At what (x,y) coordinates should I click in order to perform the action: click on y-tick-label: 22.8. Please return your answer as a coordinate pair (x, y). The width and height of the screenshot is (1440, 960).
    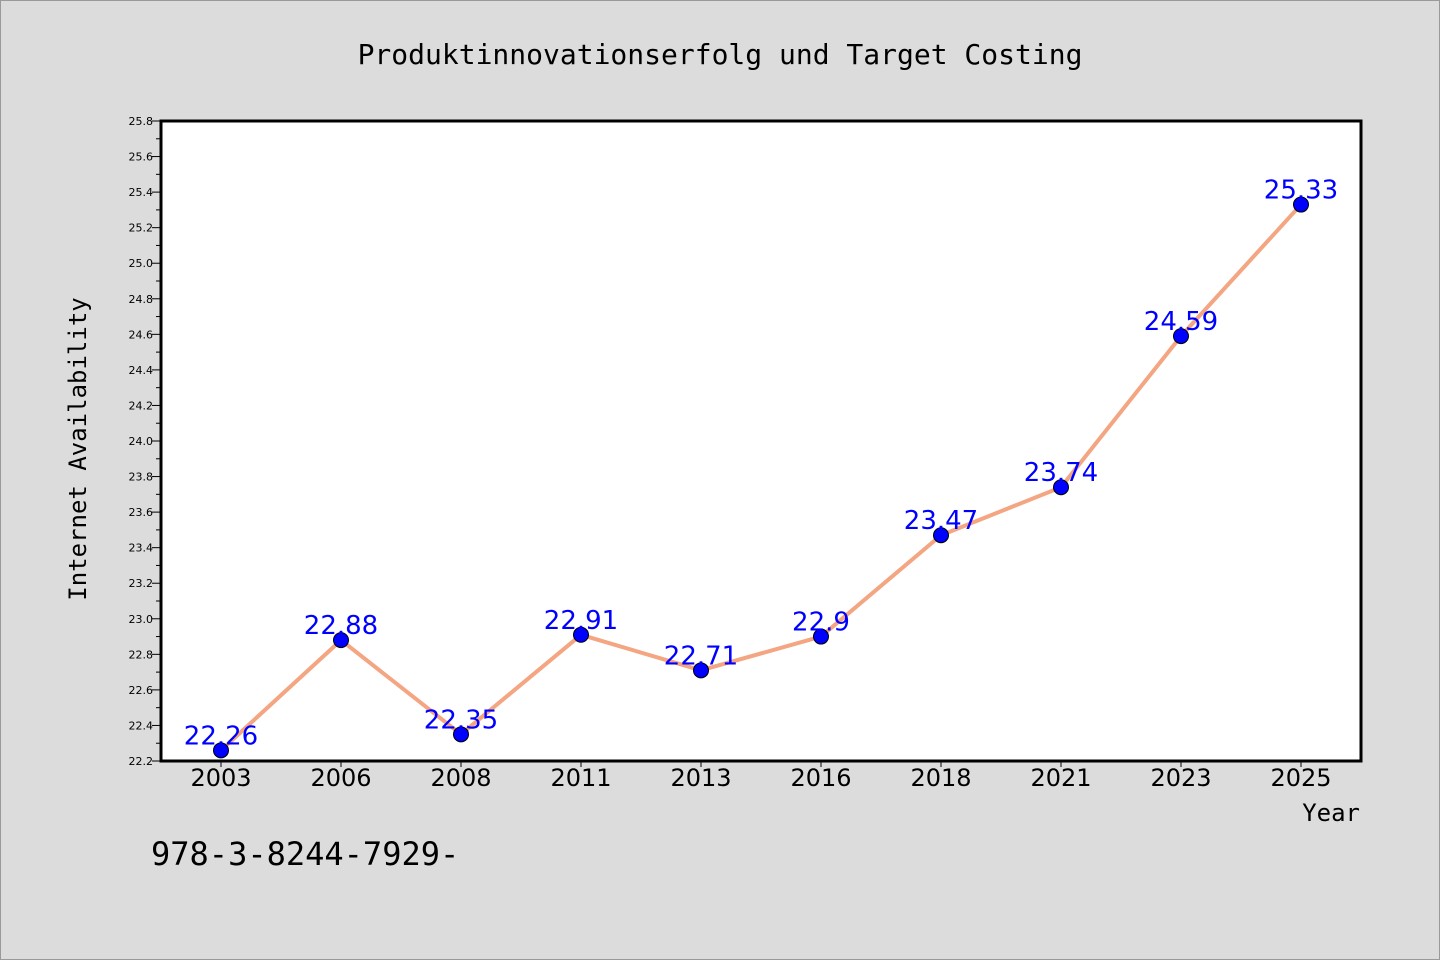
    Looking at the image, I should click on (141, 654).